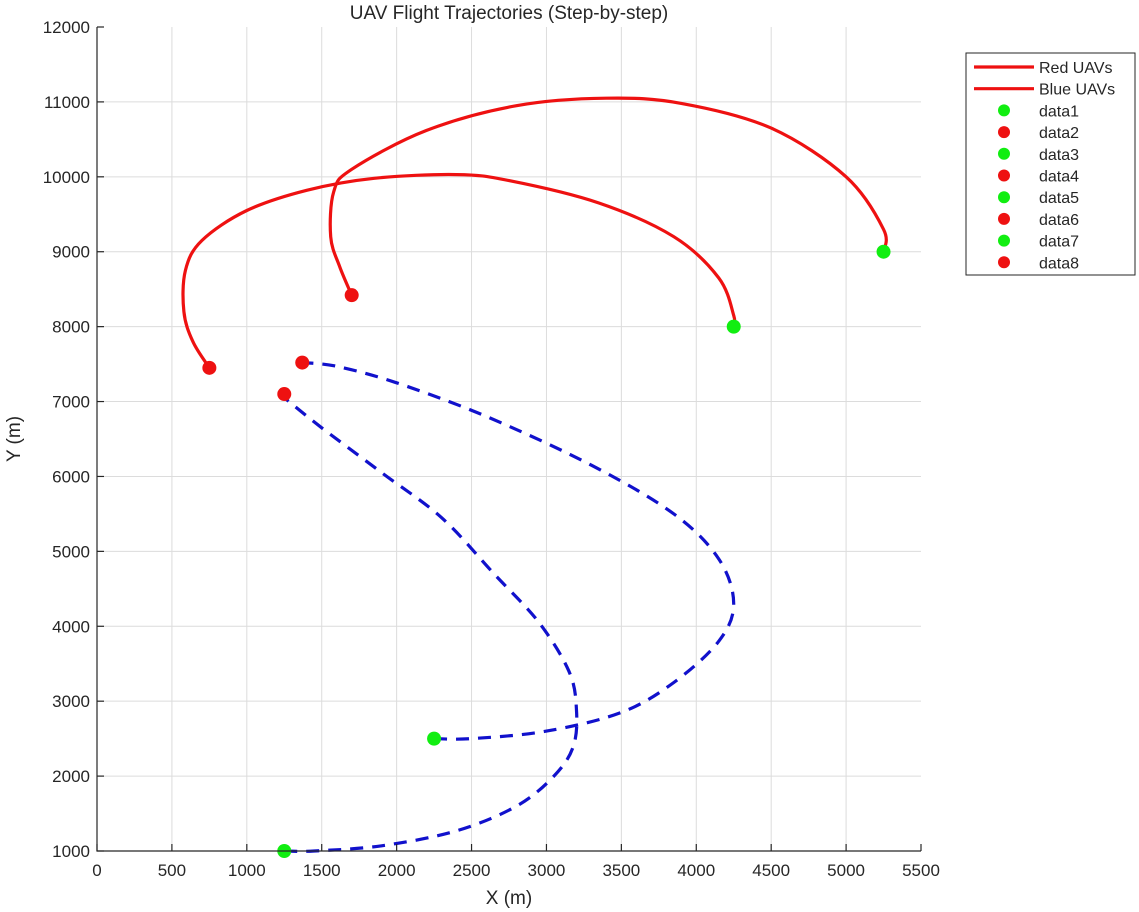 The height and width of the screenshot is (912, 1139). Describe the element at coordinates (71, 851) in the screenshot. I see `y-tick-label-0: 1000` at that location.